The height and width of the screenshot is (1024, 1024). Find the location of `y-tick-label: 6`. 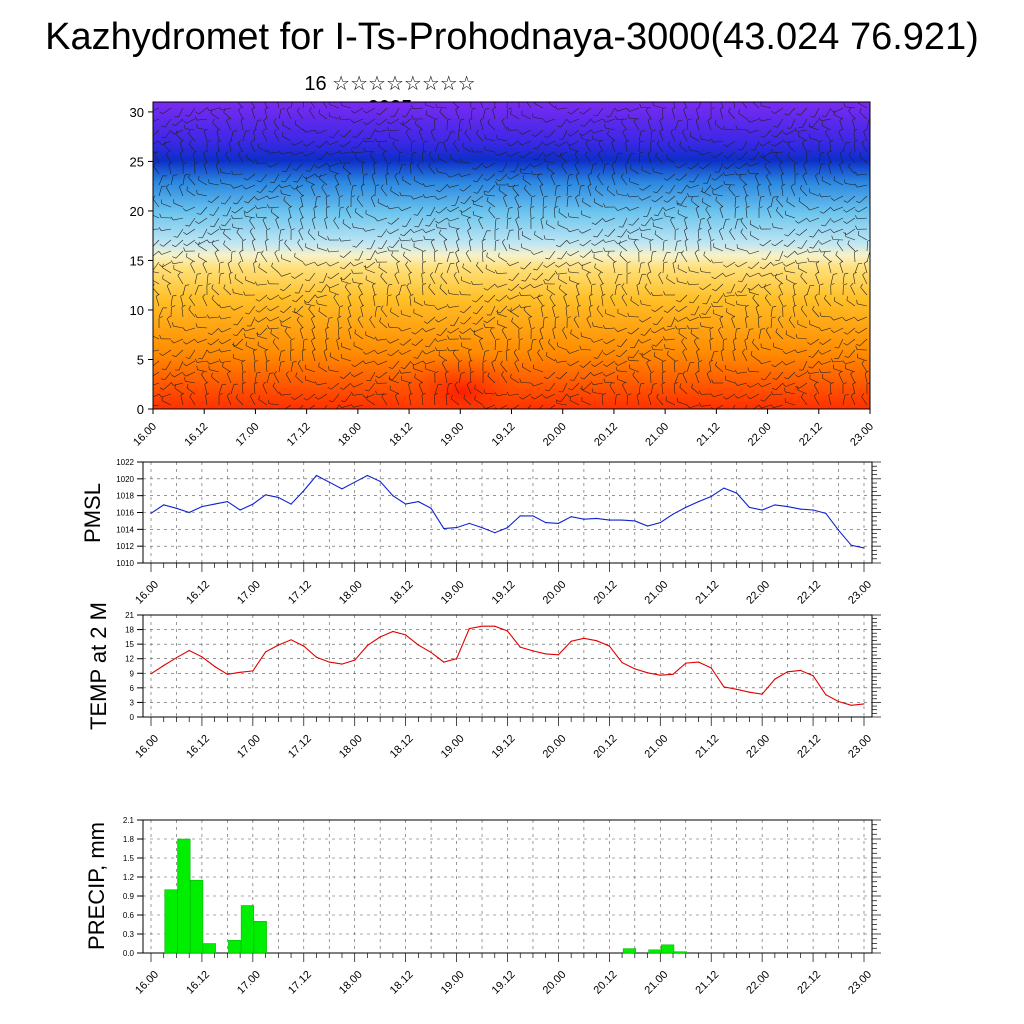

y-tick-label: 6 is located at coordinates (132, 688).